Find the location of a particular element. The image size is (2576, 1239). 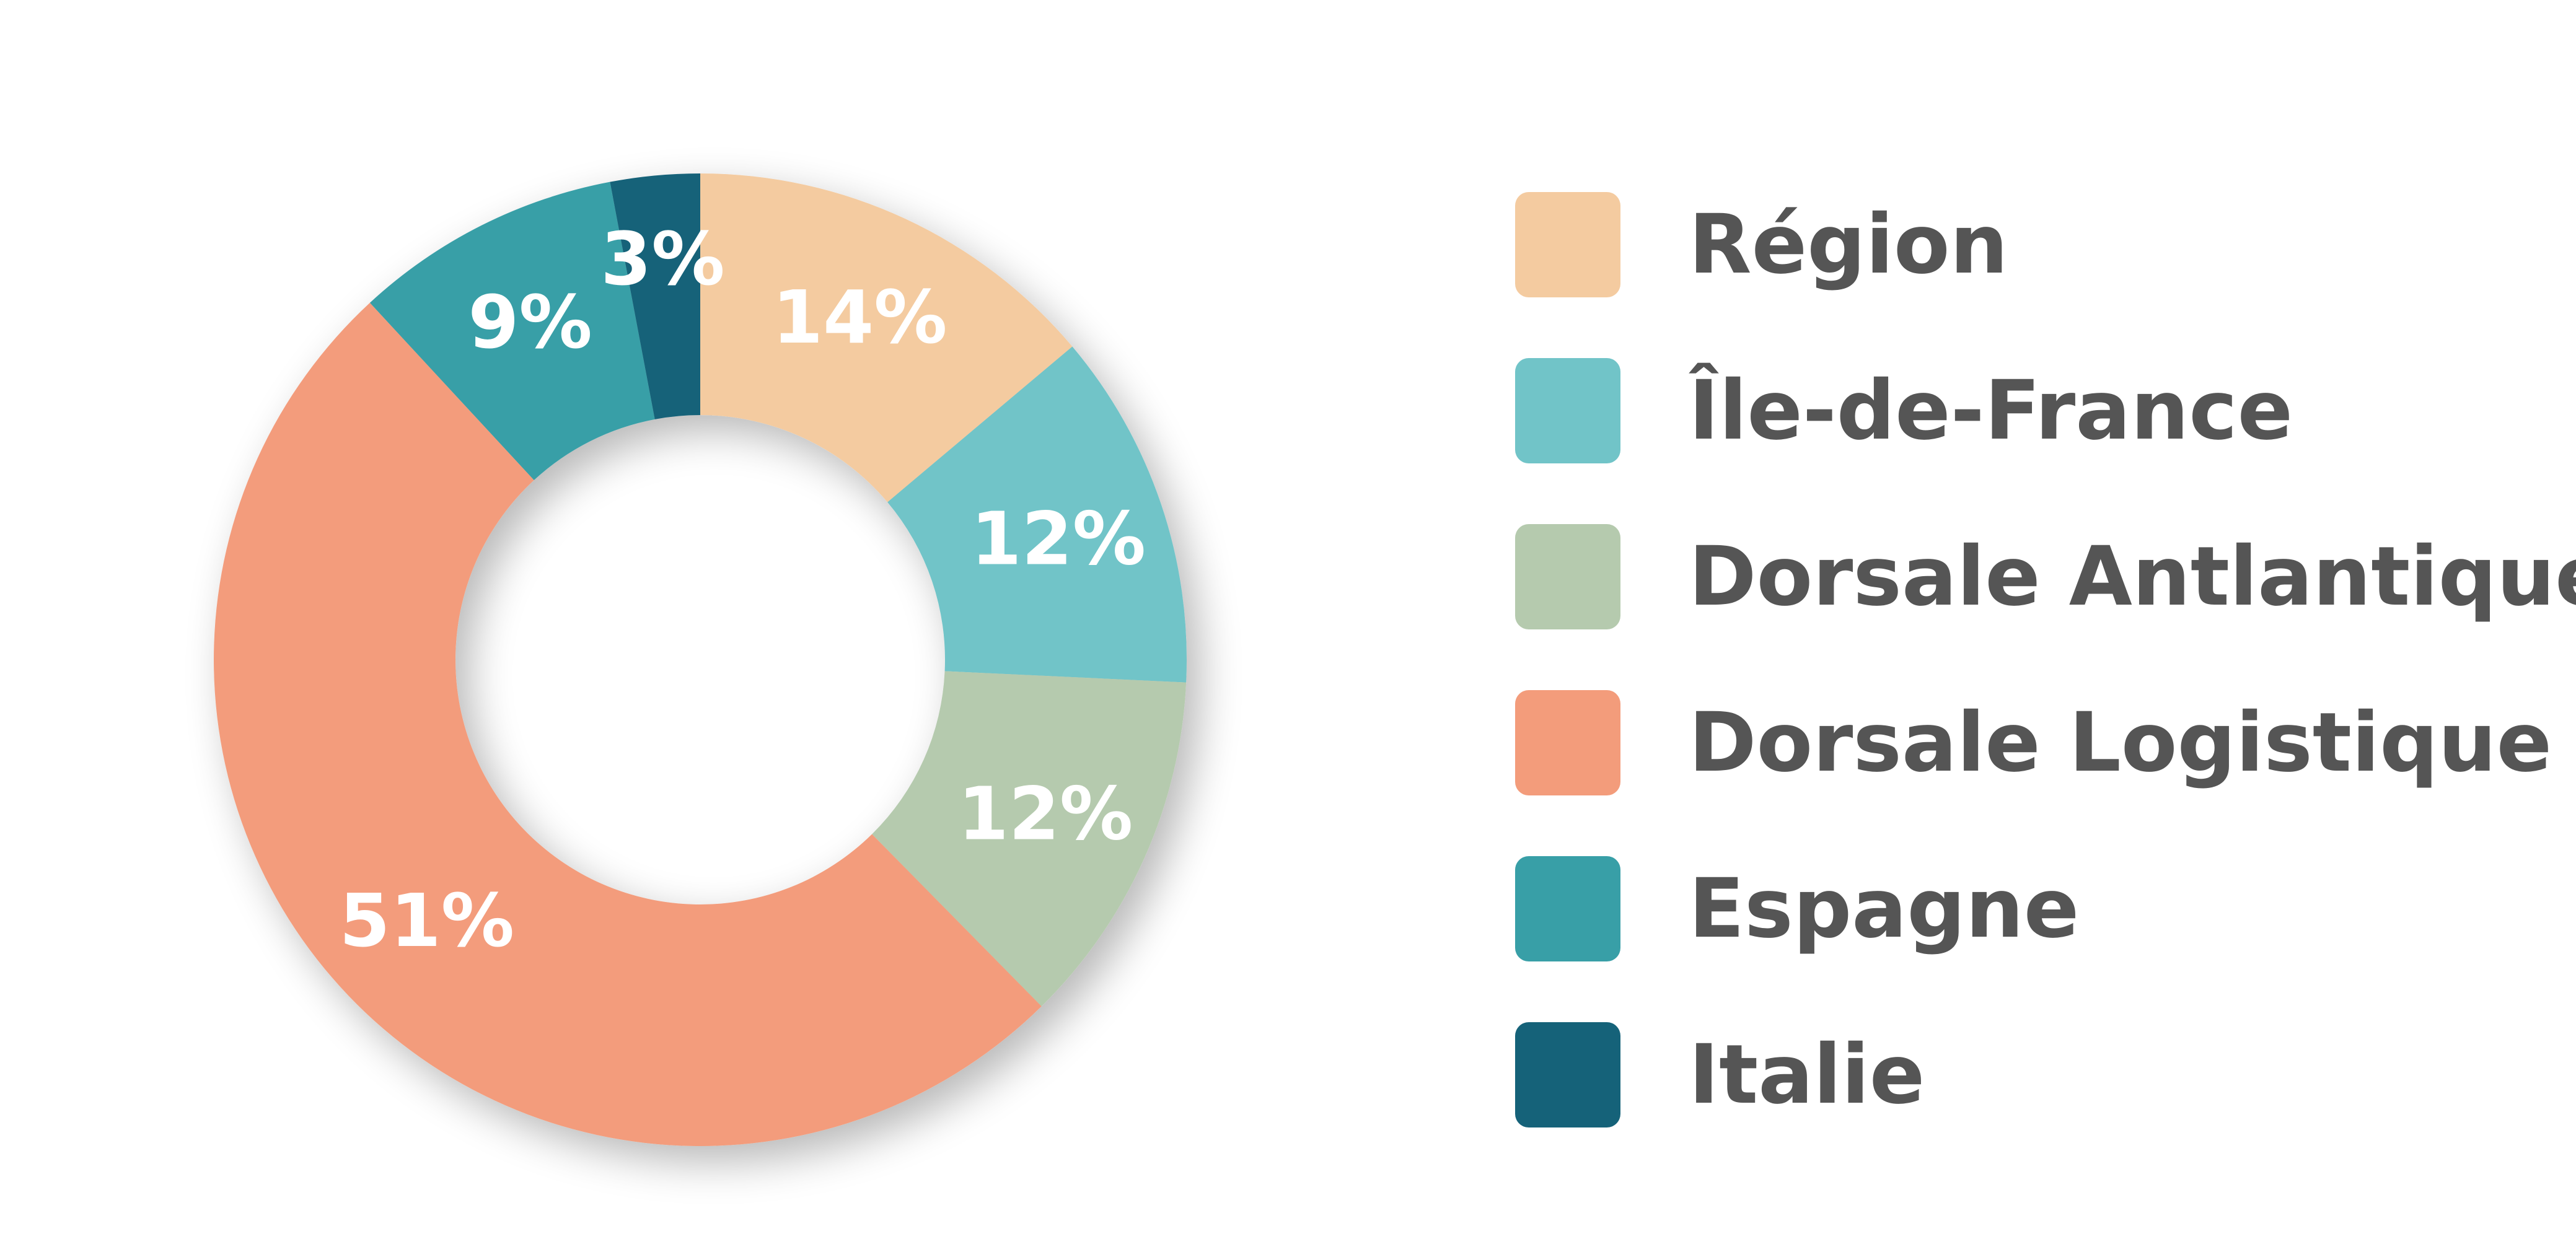

slice-value-label-2: 12% is located at coordinates (1045, 814).